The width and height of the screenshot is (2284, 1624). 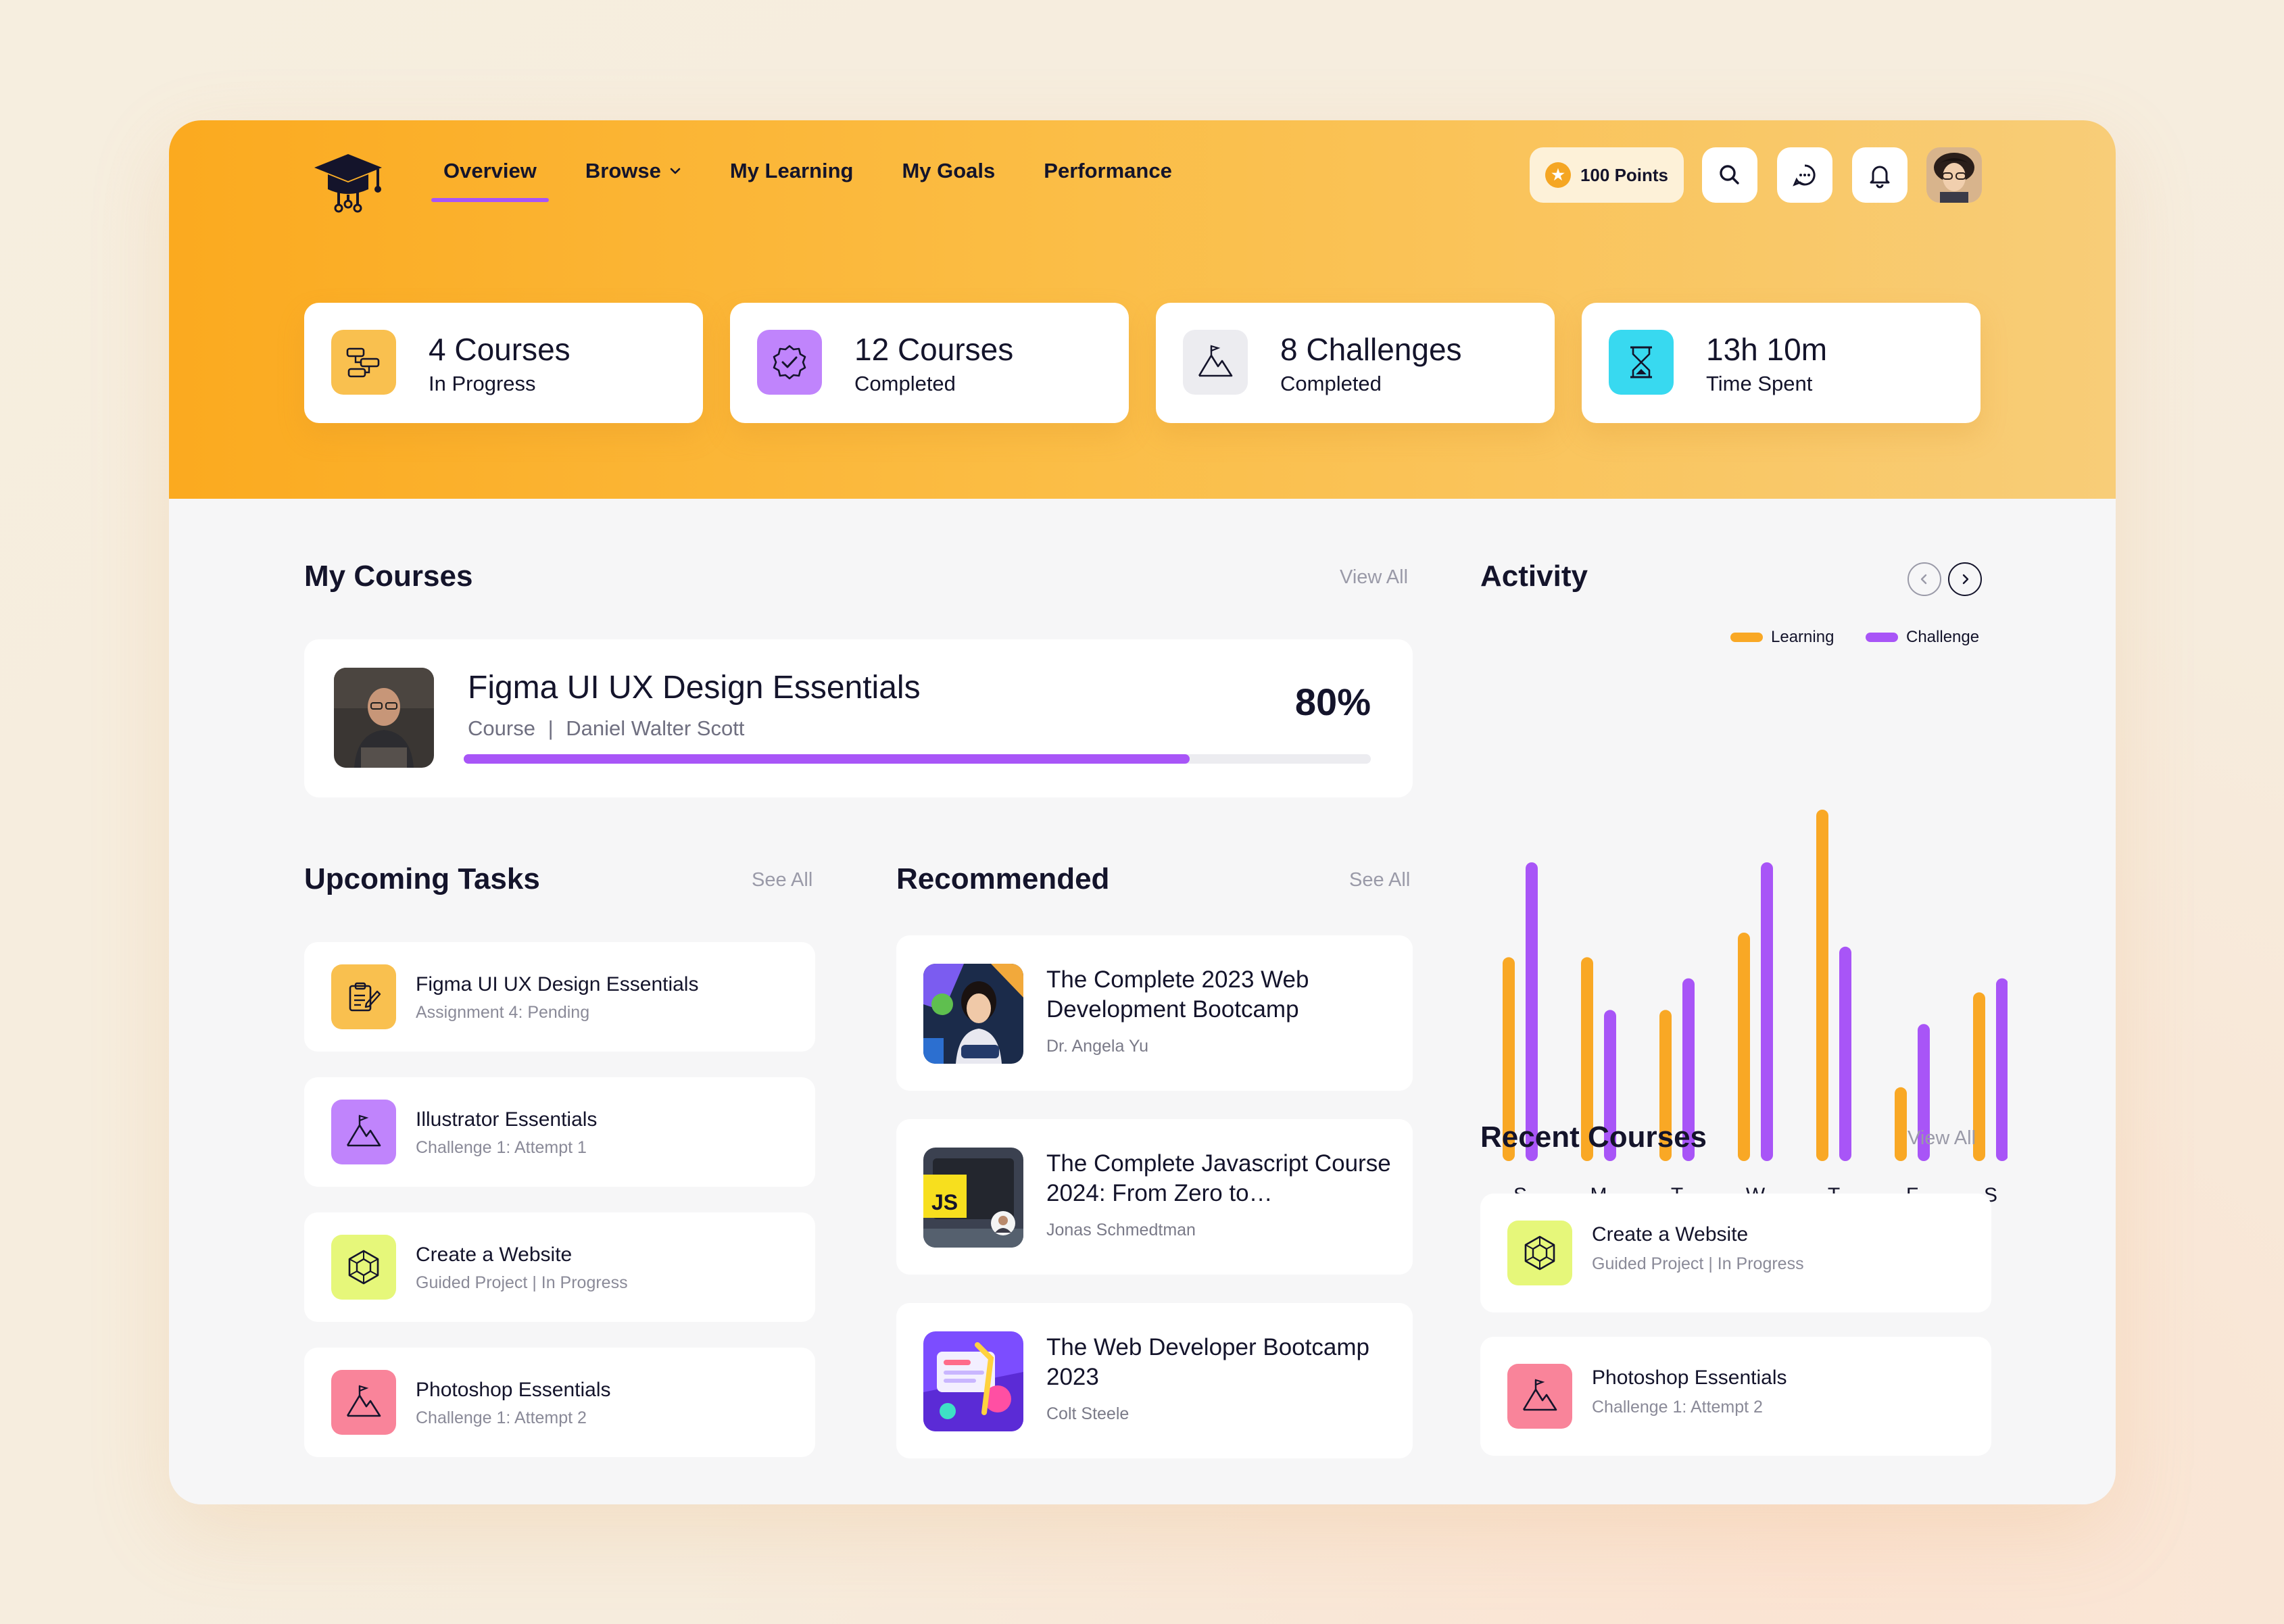 I want to click on web-developer-thumbnail, so click(x=973, y=1381).